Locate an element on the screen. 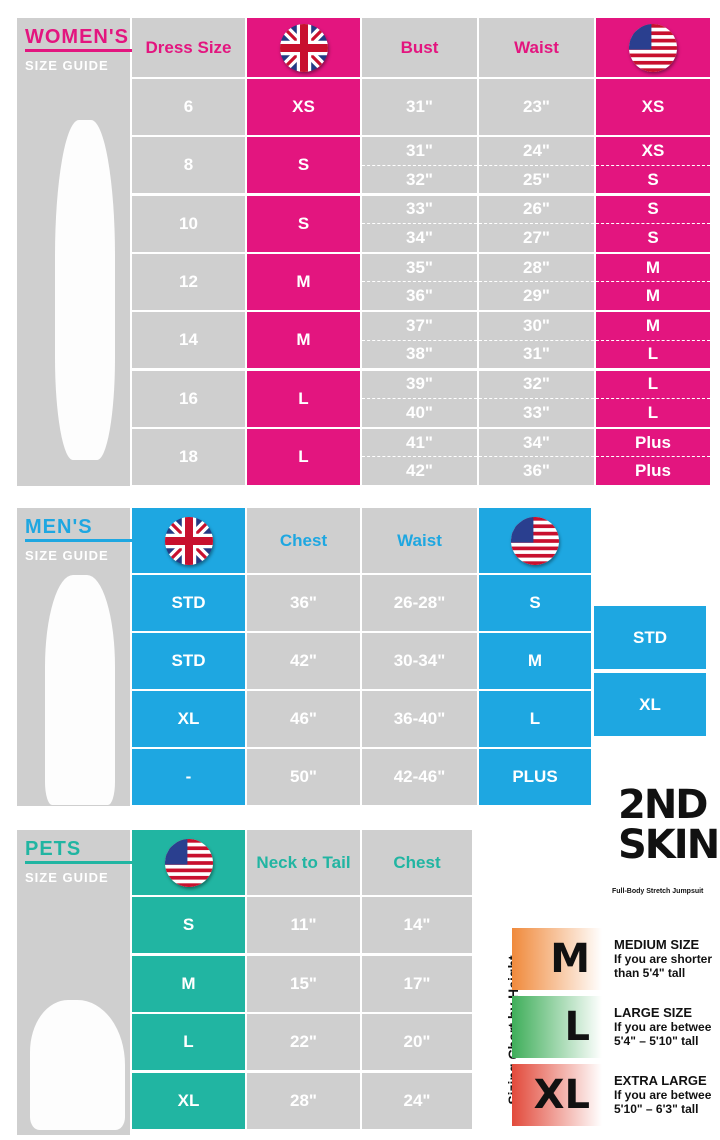  women-cell-dress: 8 is located at coordinates (188, 165).